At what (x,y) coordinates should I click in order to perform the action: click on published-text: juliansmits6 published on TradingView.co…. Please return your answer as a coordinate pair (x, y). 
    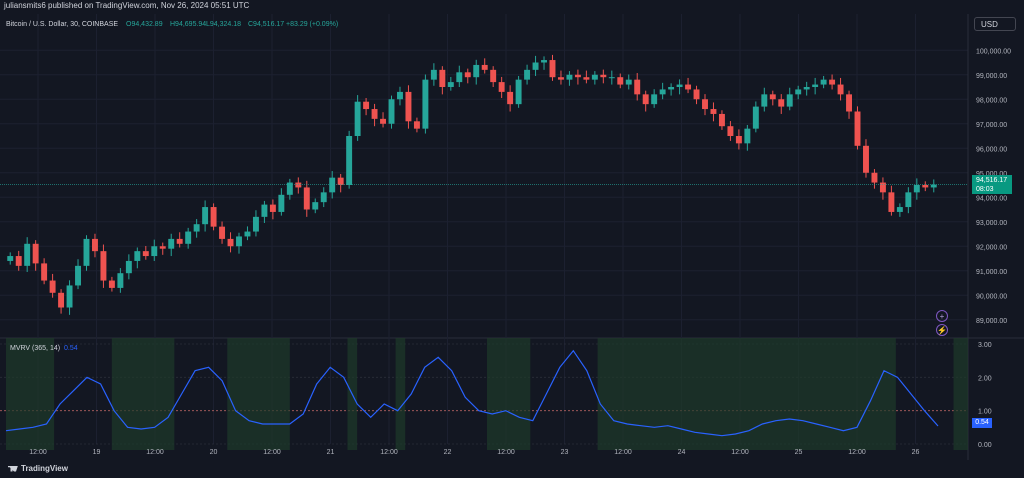
    Looking at the image, I should click on (127, 5).